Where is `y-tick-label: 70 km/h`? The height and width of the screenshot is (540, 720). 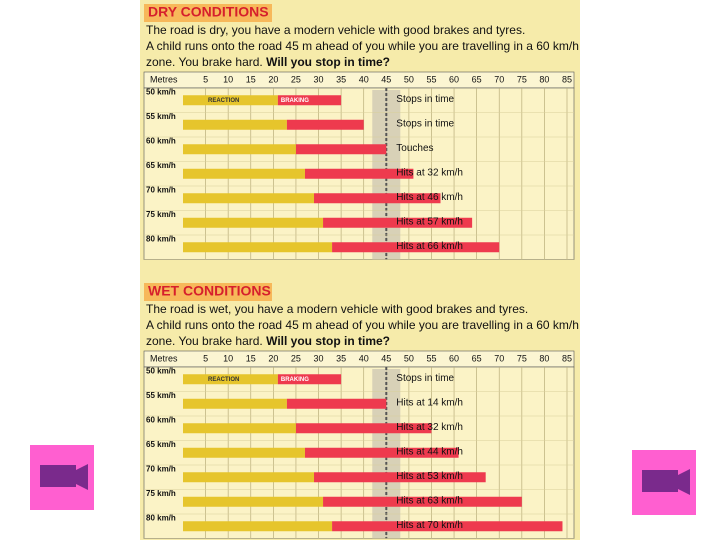 y-tick-label: 70 km/h is located at coordinates (161, 189).